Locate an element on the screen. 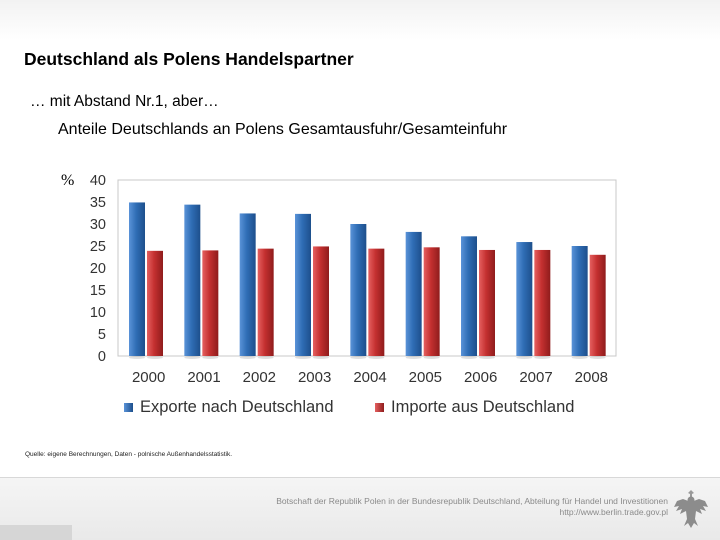 The image size is (720, 540). y-tick-label: 5 is located at coordinates (102, 335).